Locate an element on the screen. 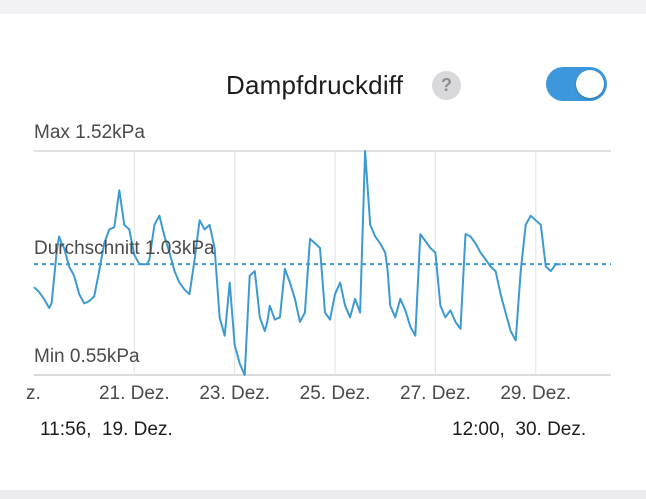 The width and height of the screenshot is (646, 499). question-mark-icon: ? is located at coordinates (446, 85).